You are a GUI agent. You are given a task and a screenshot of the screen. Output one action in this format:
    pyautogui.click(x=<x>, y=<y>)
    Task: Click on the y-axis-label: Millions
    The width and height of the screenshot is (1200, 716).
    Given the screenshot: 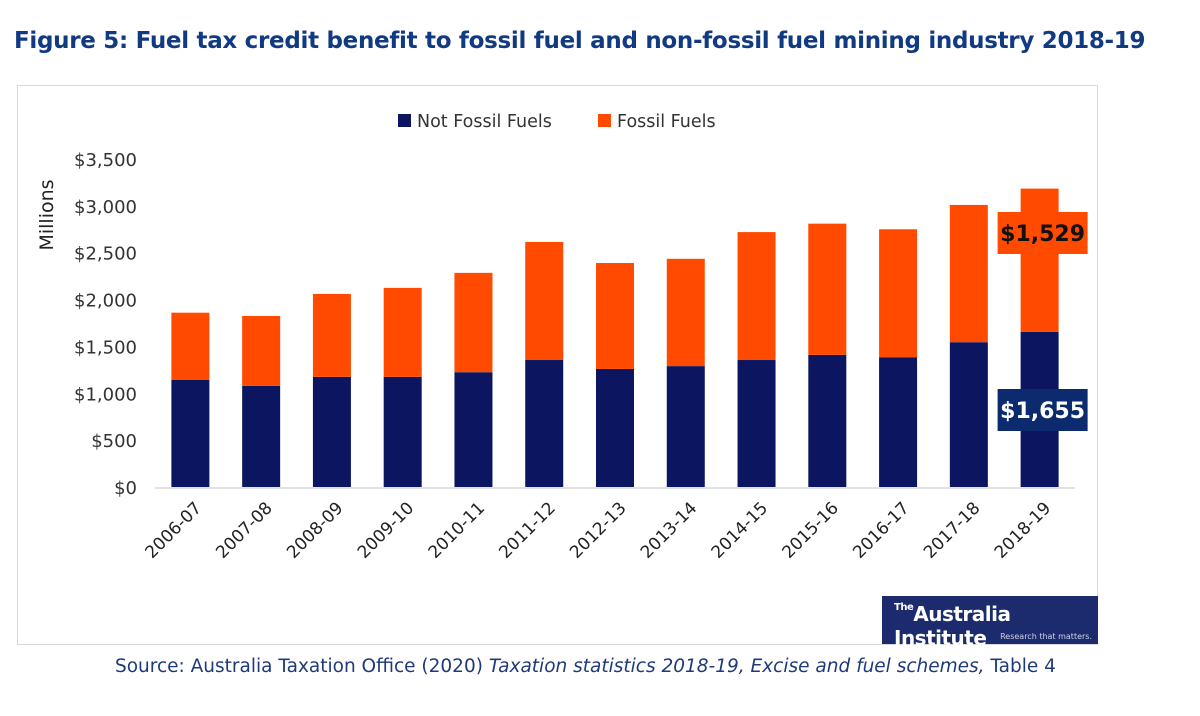 What is the action you would take?
    pyautogui.click(x=47, y=214)
    